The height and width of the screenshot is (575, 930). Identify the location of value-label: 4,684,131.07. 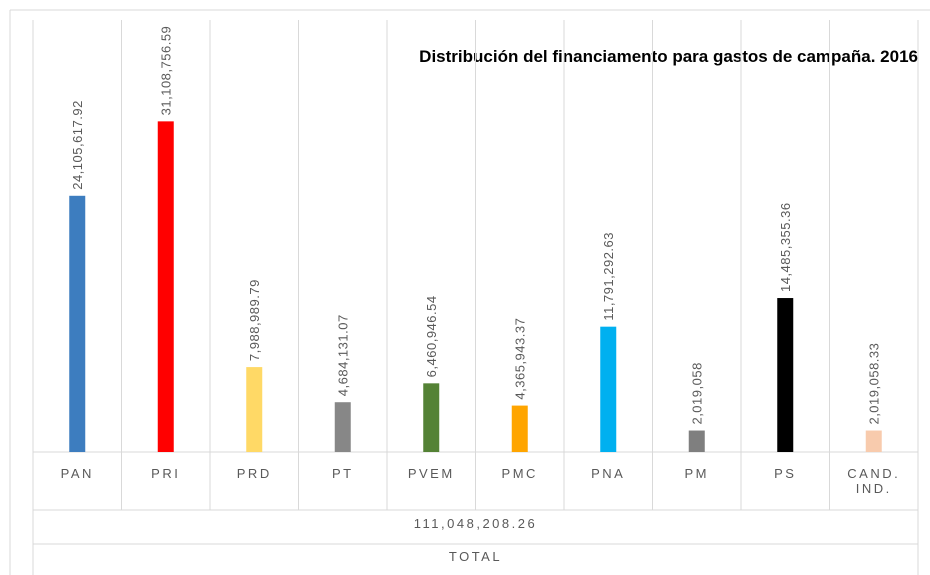
(343, 355).